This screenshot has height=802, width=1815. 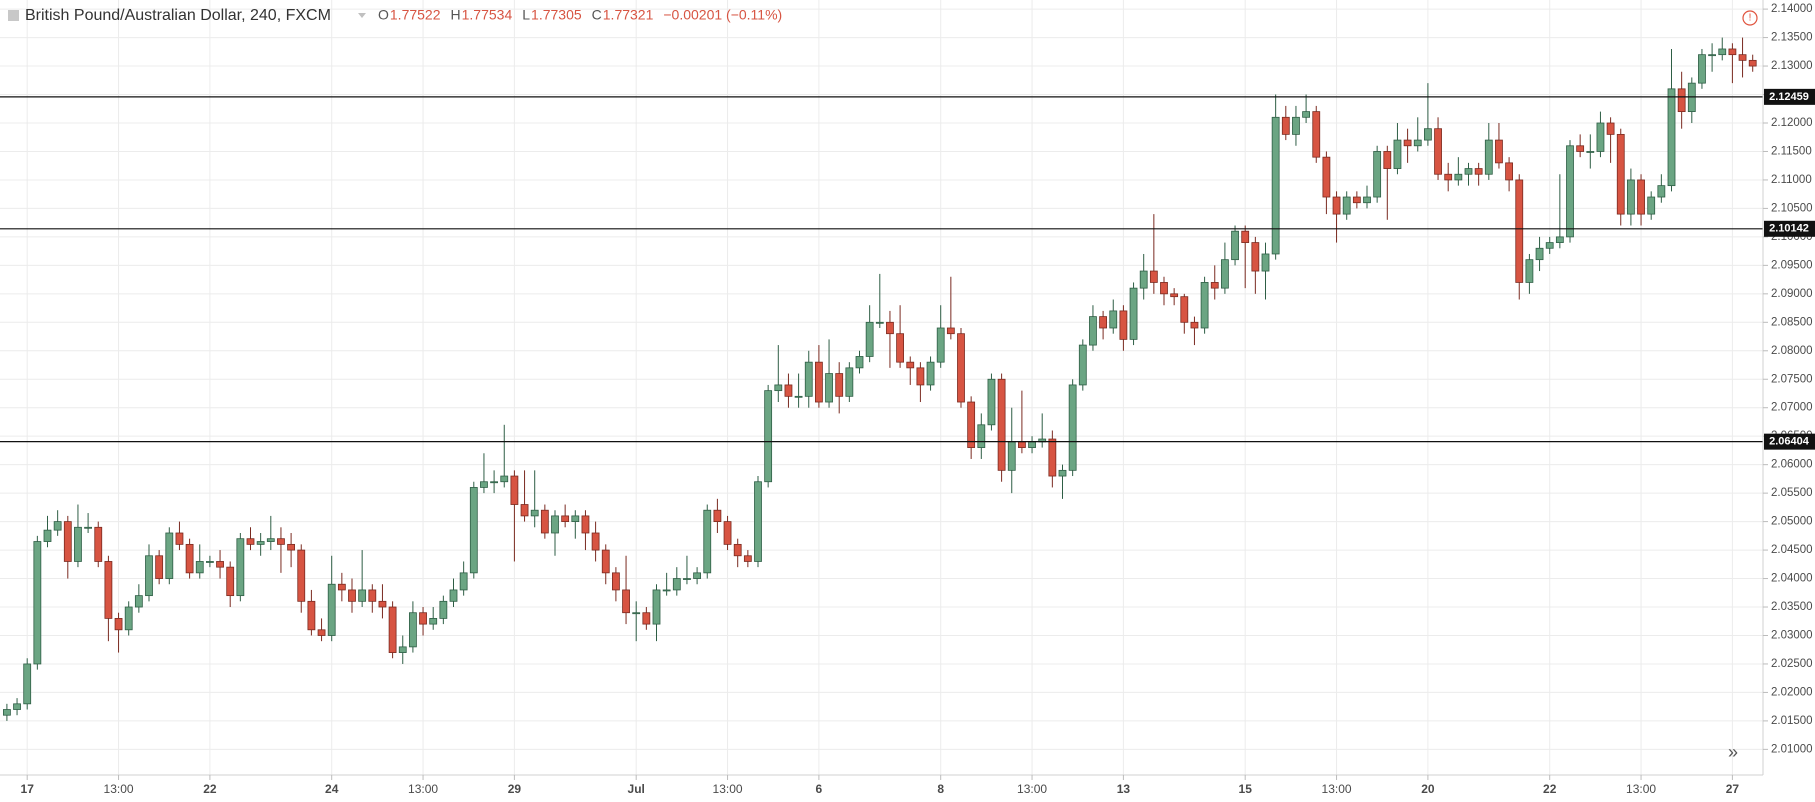 What do you see at coordinates (1428, 789) in the screenshot?
I see `x-tick-label: 20` at bounding box center [1428, 789].